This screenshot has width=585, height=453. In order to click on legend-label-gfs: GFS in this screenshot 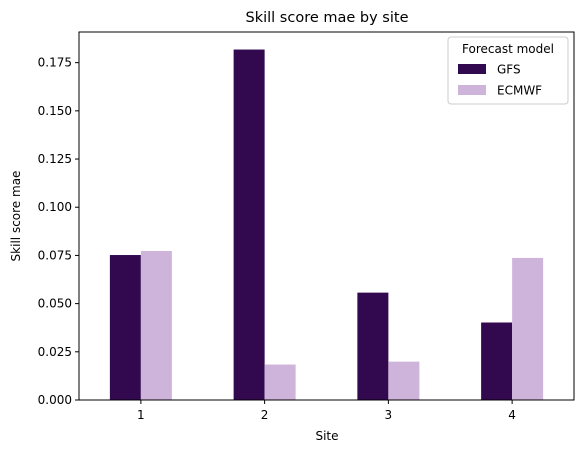, I will do `click(509, 70)`.